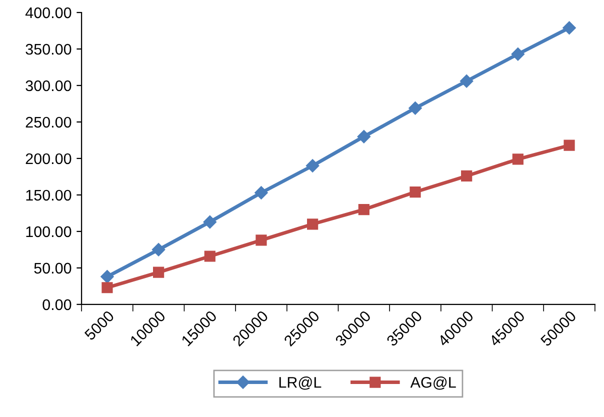 The image size is (604, 417). Describe the element at coordinates (49, 49) in the screenshot. I see `y-tick-label: 350.00` at that location.